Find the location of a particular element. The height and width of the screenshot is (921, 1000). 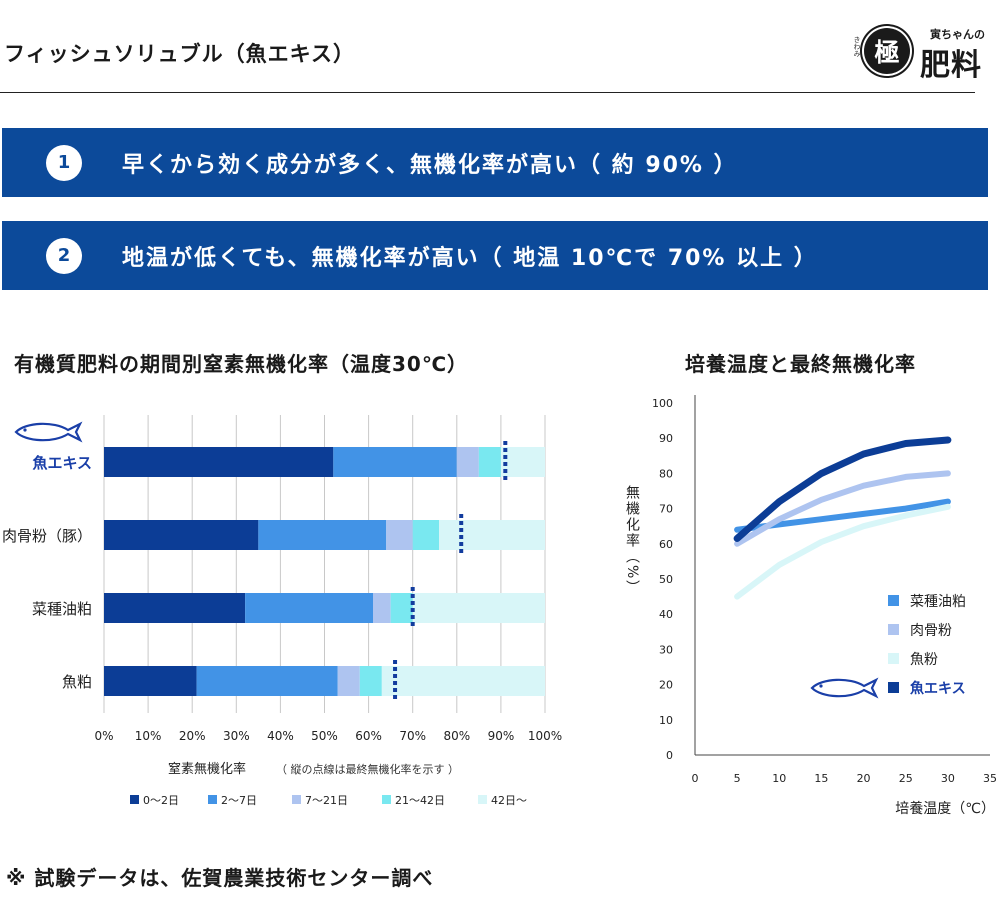

x-tick-label: 30% is located at coordinates (236, 736).